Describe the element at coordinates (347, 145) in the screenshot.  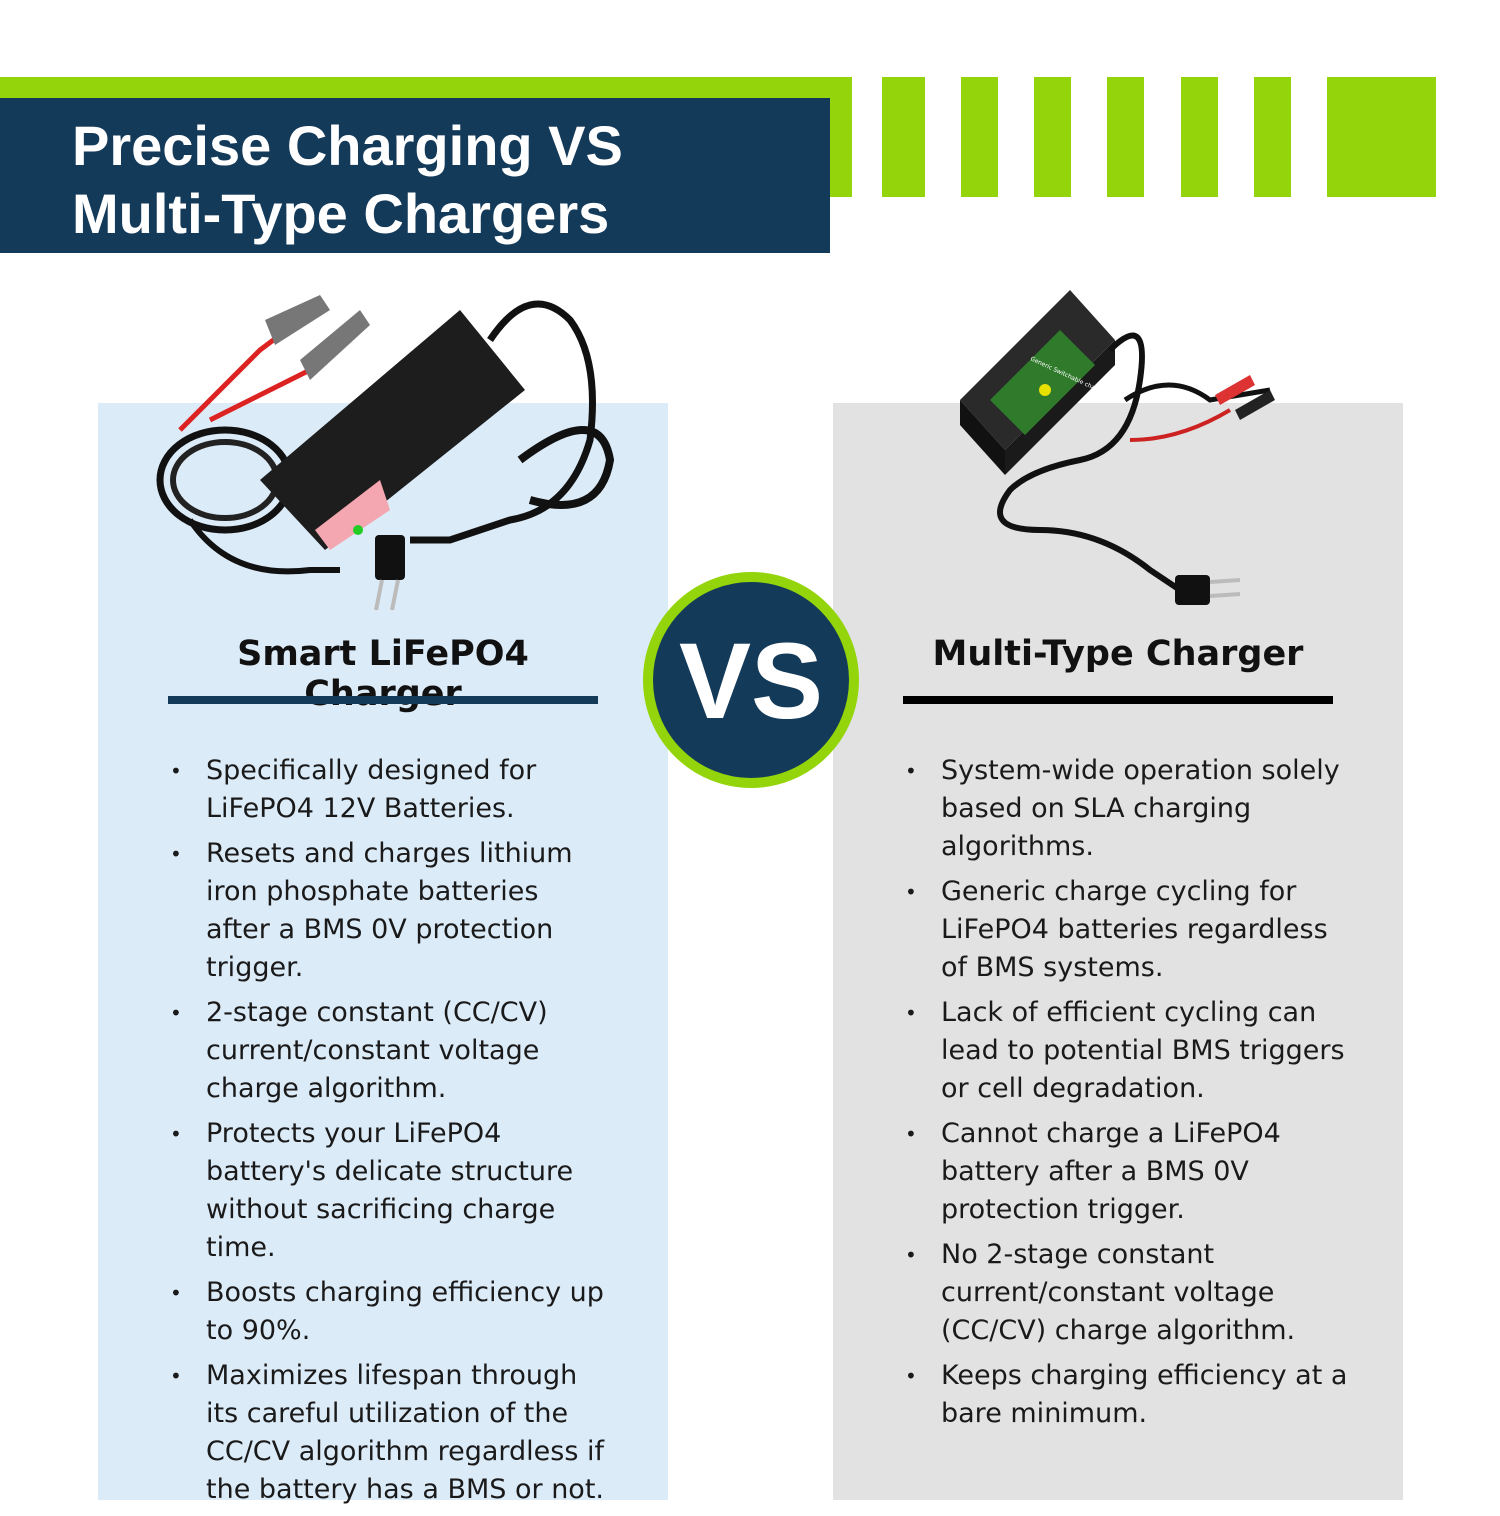
I see `title-line-1: Precise Charging VS` at that location.